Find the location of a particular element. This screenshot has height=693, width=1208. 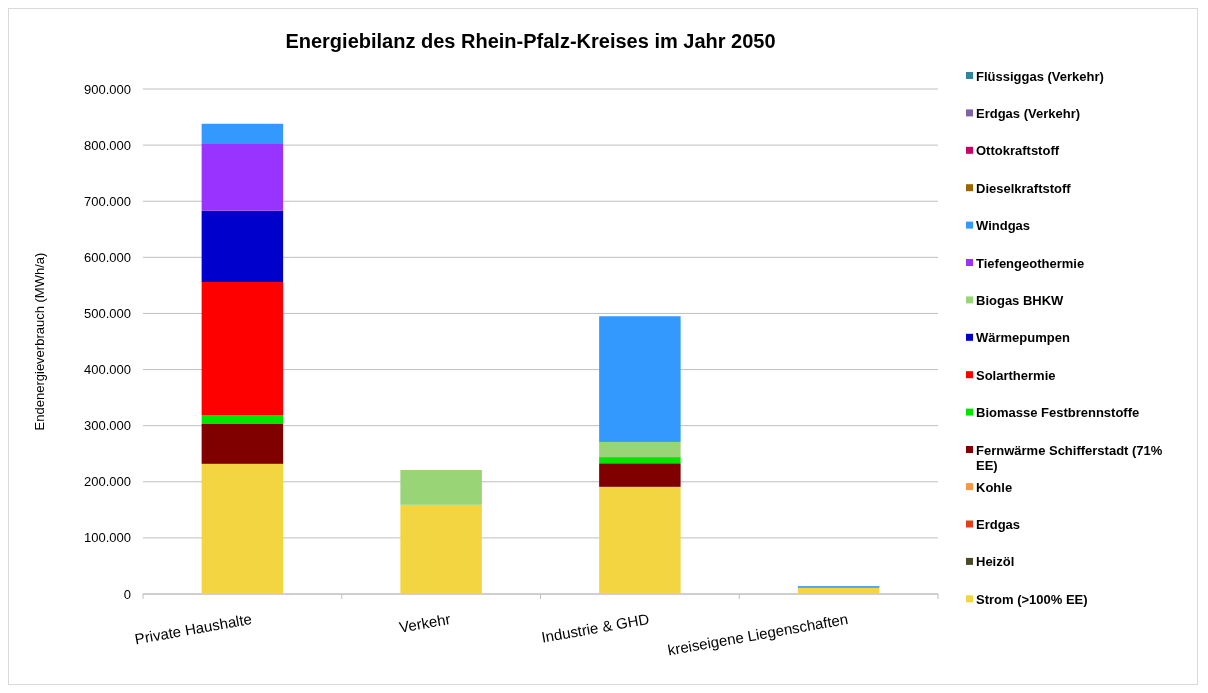

x-tick-label: kreiseigene Liegenschaften is located at coordinates (758, 634).